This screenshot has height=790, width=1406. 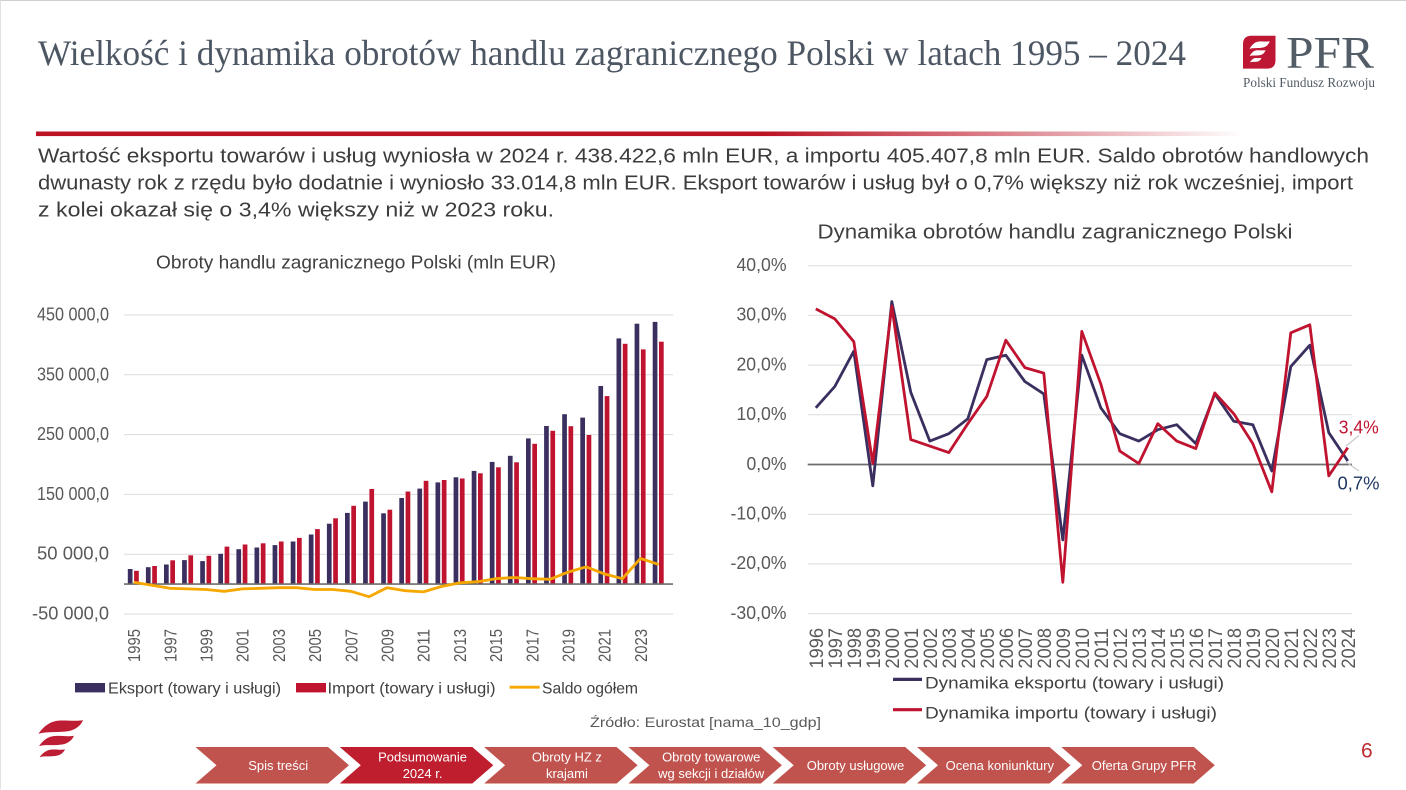 I want to click on svg-text: 2024, so click(x=1349, y=648).